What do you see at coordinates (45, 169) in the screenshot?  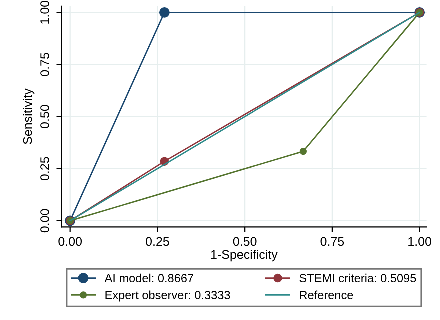 I see `y-tick-label: 0.25` at bounding box center [45, 169].